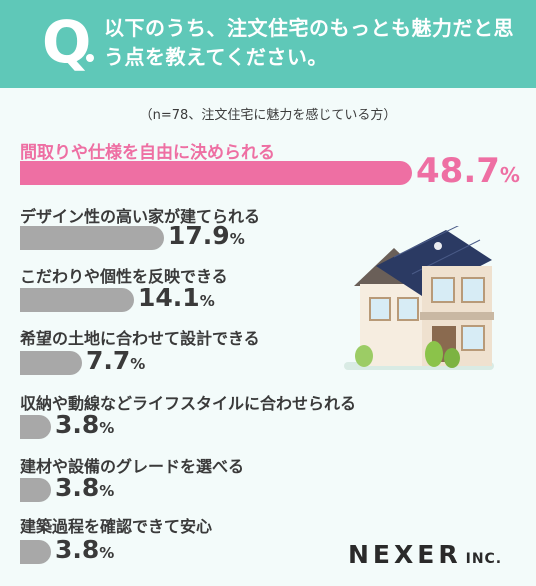  I want to click on bar-label: 収納や動線などライフスタイルに合わせられる, so click(188, 403).